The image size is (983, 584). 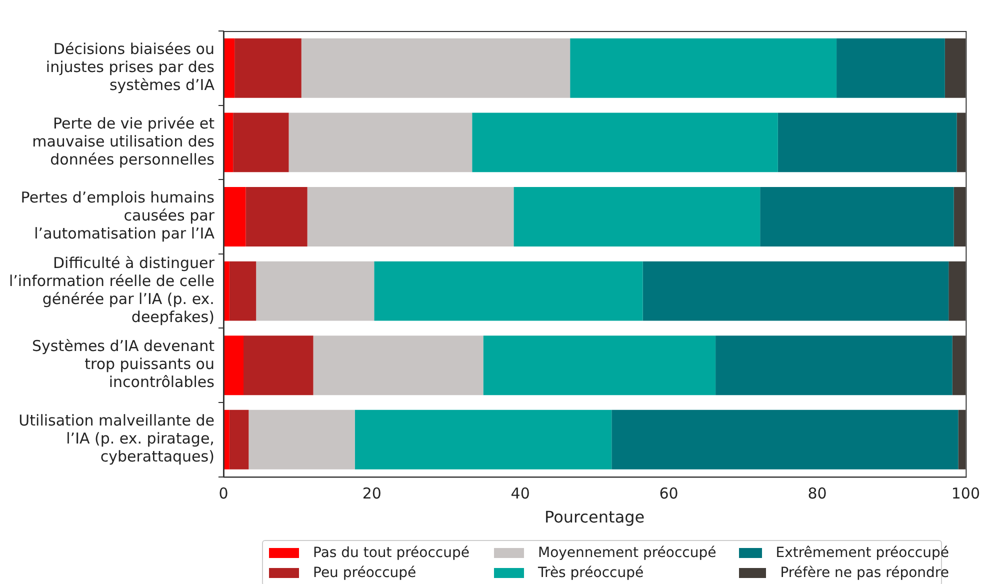 What do you see at coordinates (668, 493) in the screenshot?
I see `x-tick-label: 60` at bounding box center [668, 493].